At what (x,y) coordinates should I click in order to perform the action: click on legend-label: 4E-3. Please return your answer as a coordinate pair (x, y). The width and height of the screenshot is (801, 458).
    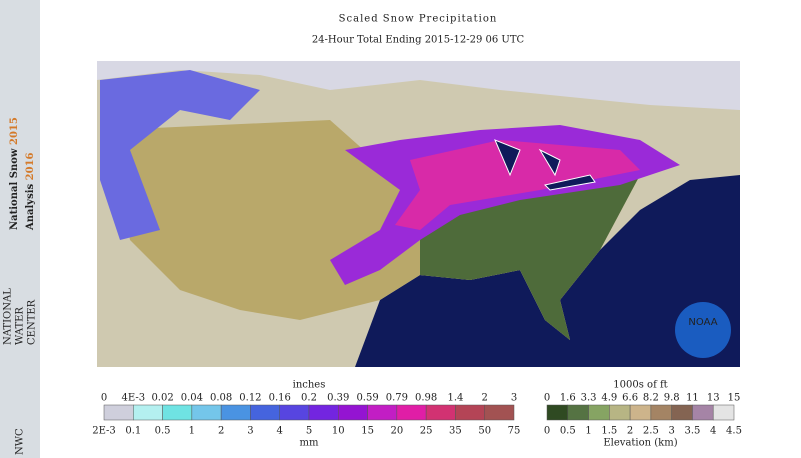
    Looking at the image, I should click on (133, 398).